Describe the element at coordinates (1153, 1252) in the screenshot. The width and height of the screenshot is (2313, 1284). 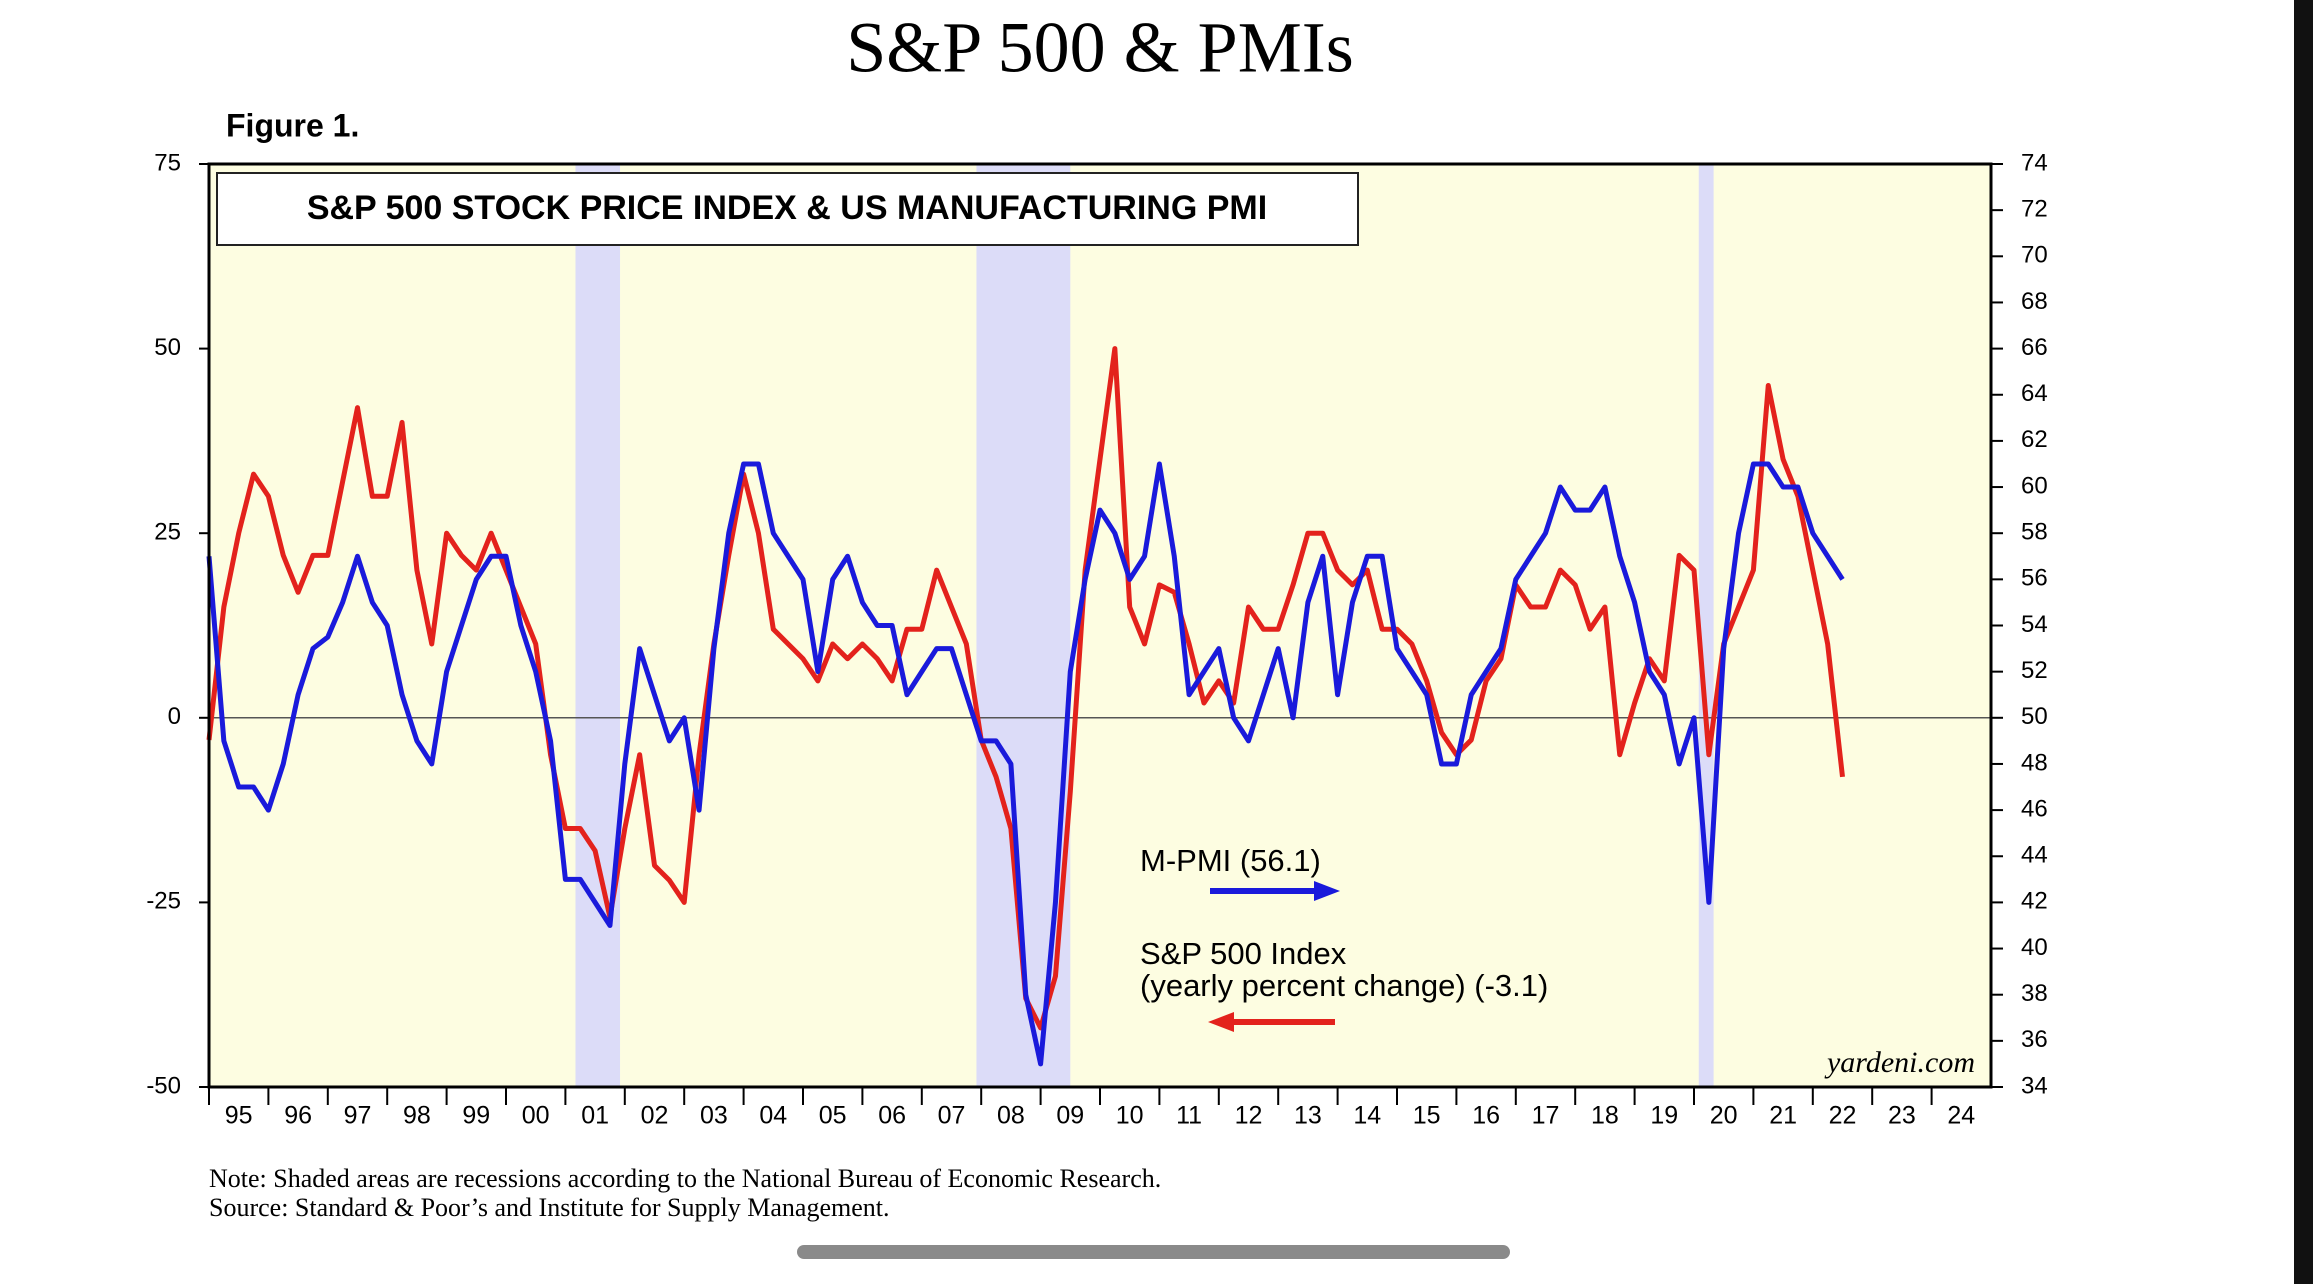
I see `scroll-bar` at that location.